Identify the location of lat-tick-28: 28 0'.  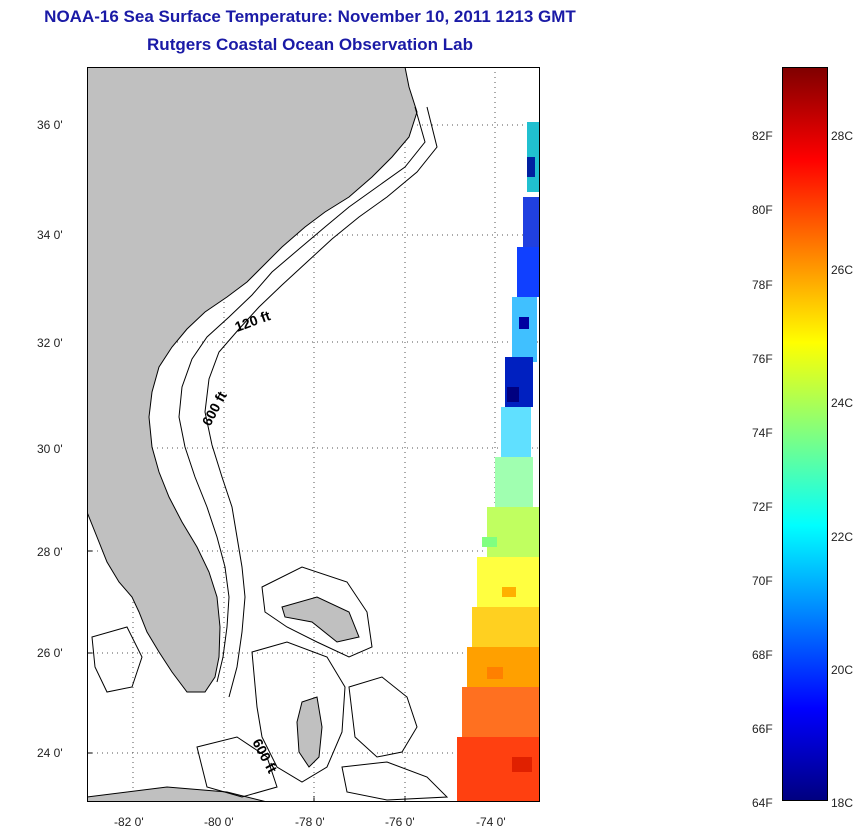
(50, 552).